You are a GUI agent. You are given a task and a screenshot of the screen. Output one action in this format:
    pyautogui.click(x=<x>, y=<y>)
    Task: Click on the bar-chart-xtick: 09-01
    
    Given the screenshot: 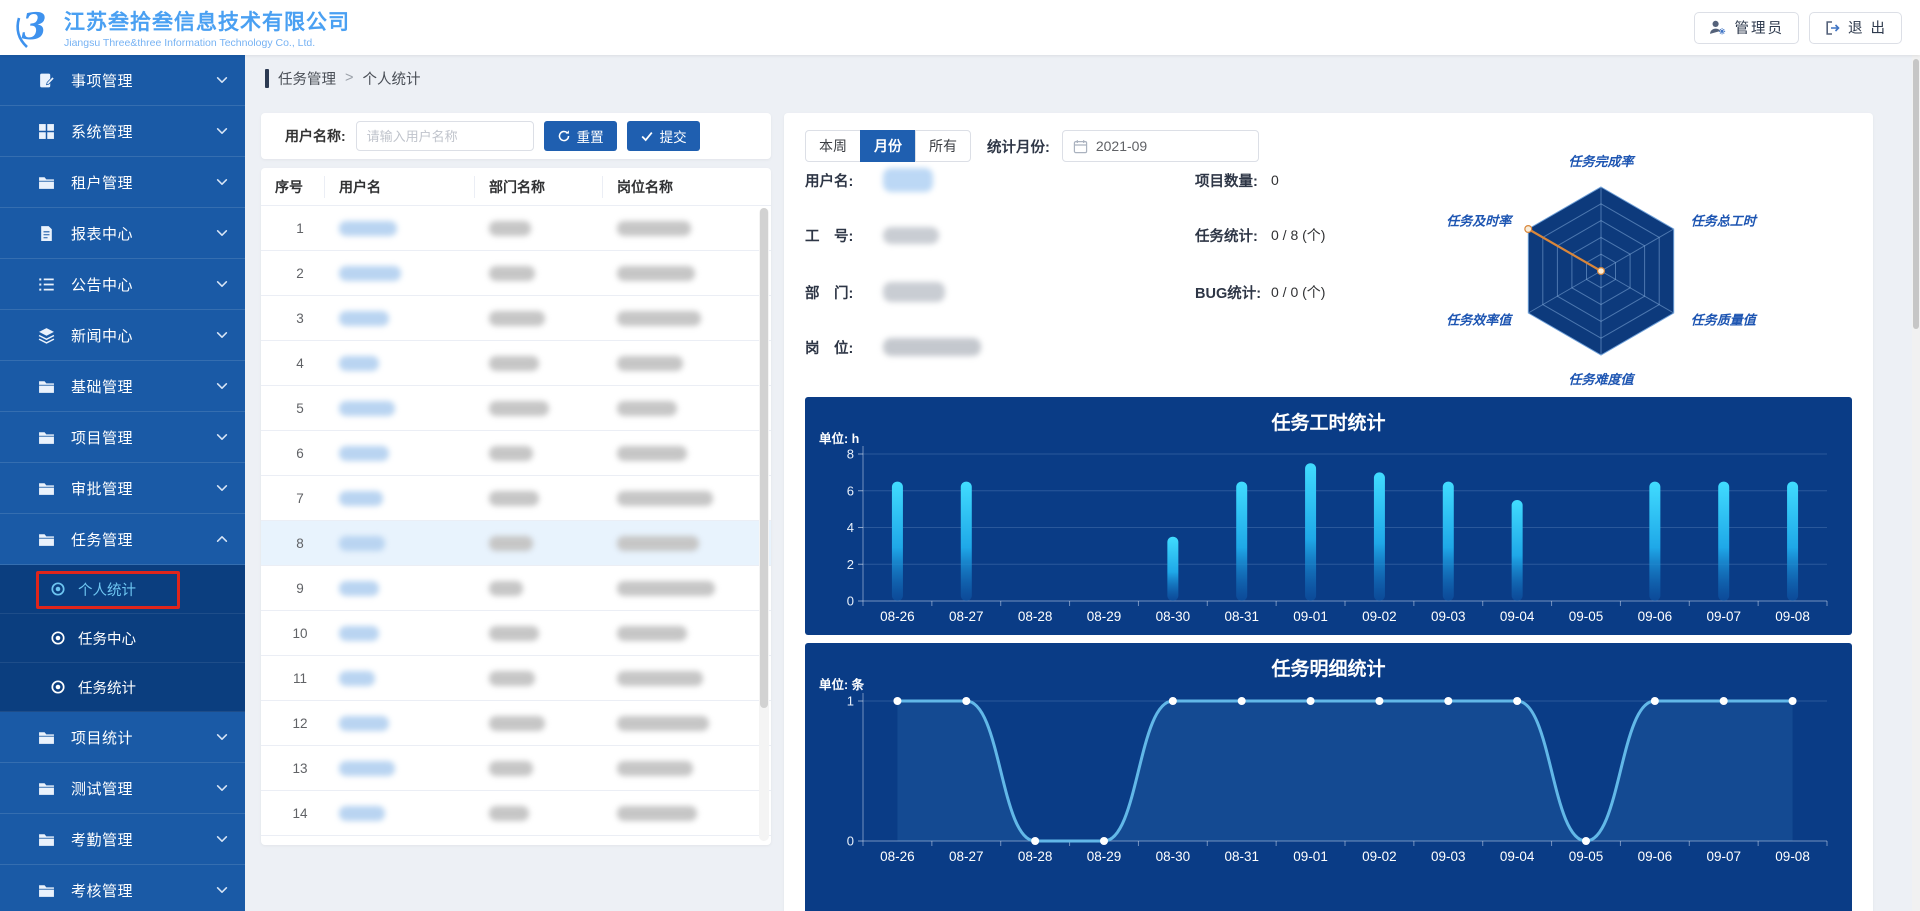 What is the action you would take?
    pyautogui.click(x=1310, y=616)
    